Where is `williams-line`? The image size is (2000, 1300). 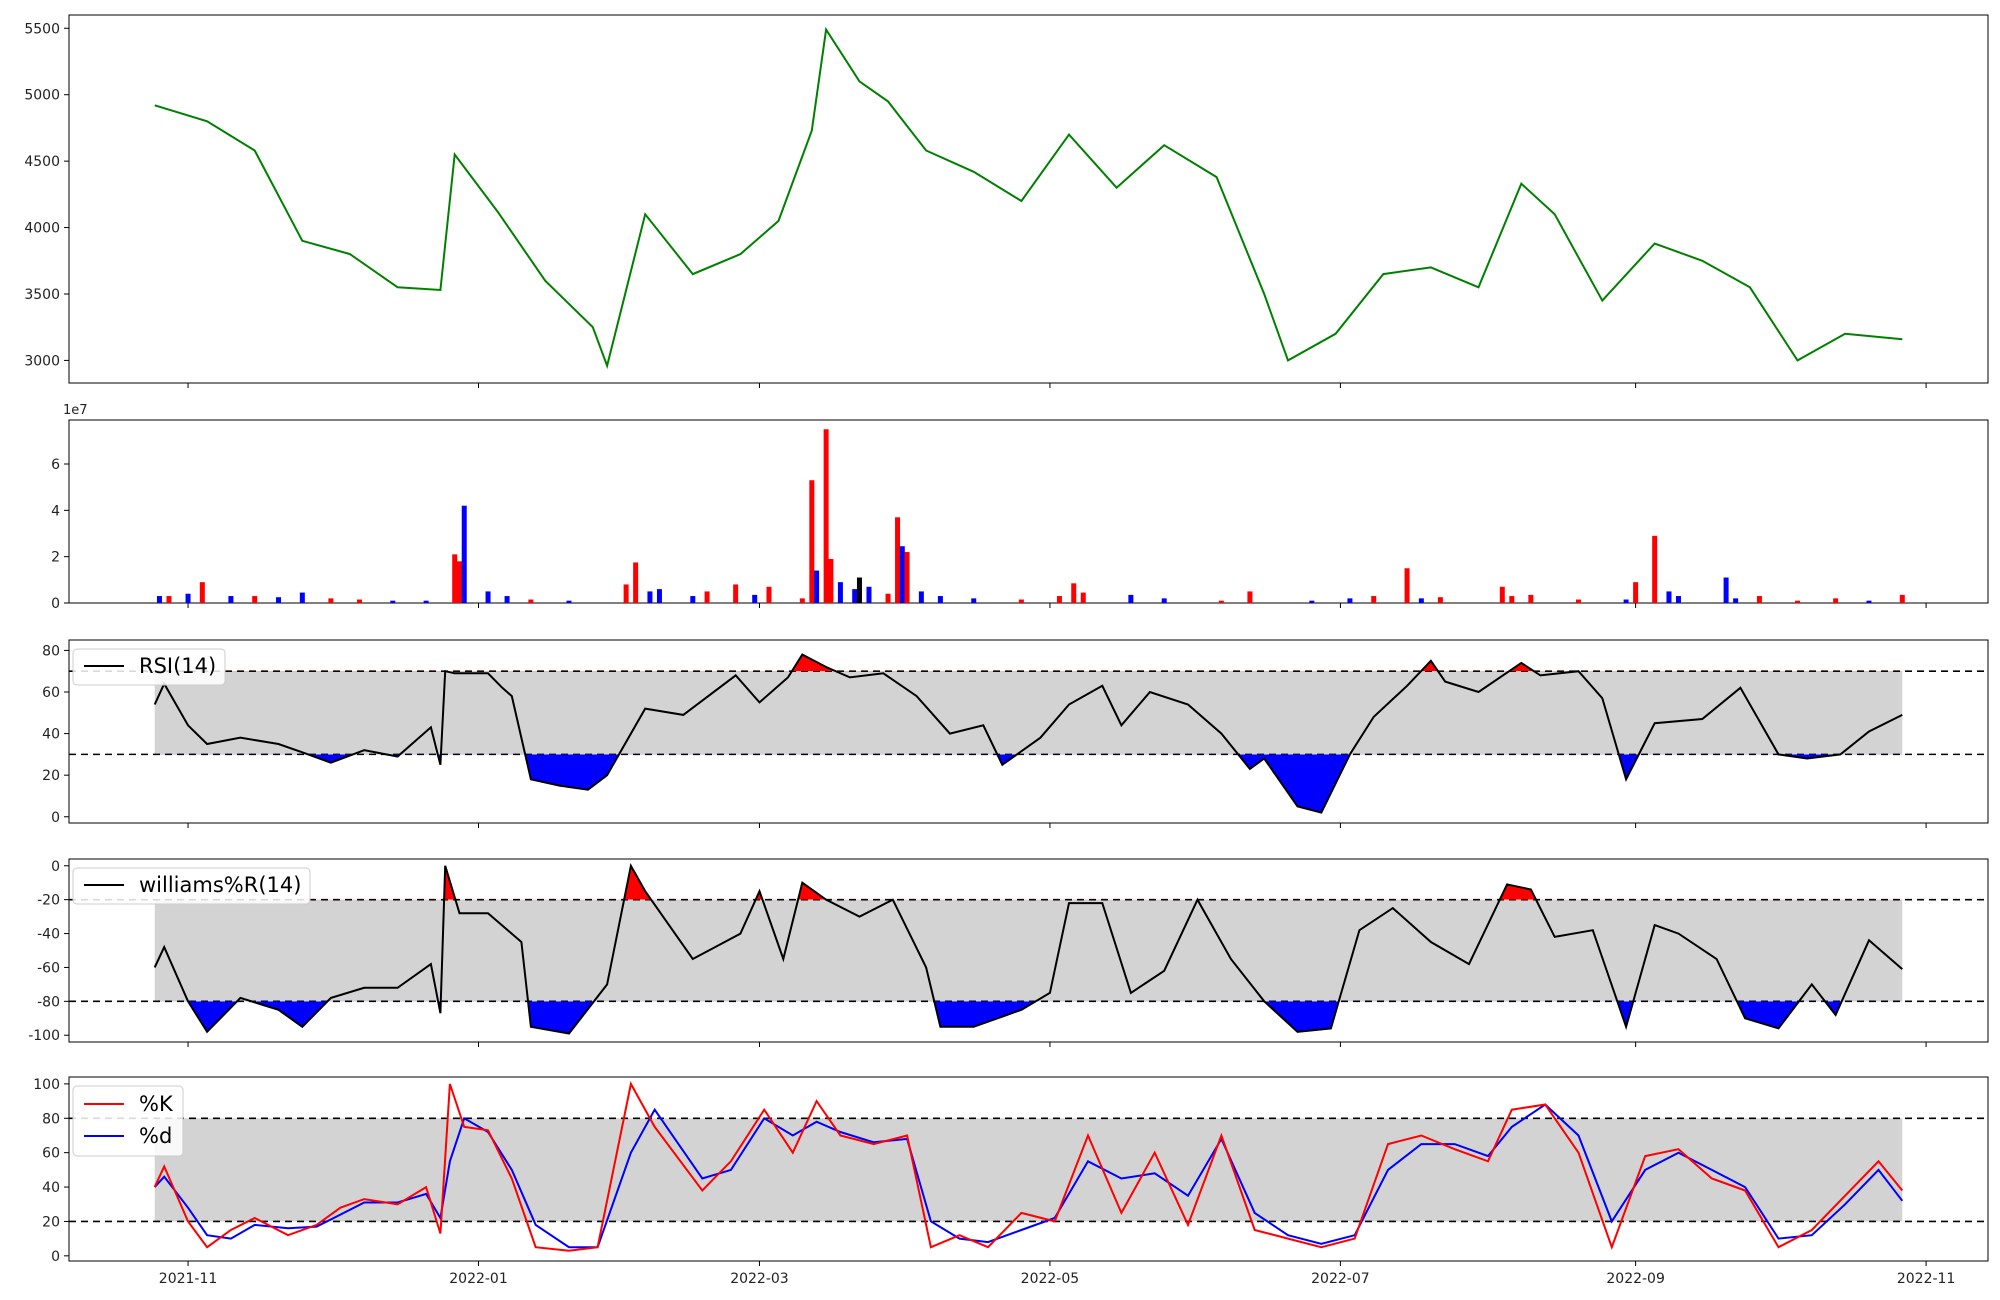
williams-line is located at coordinates (1028, 948).